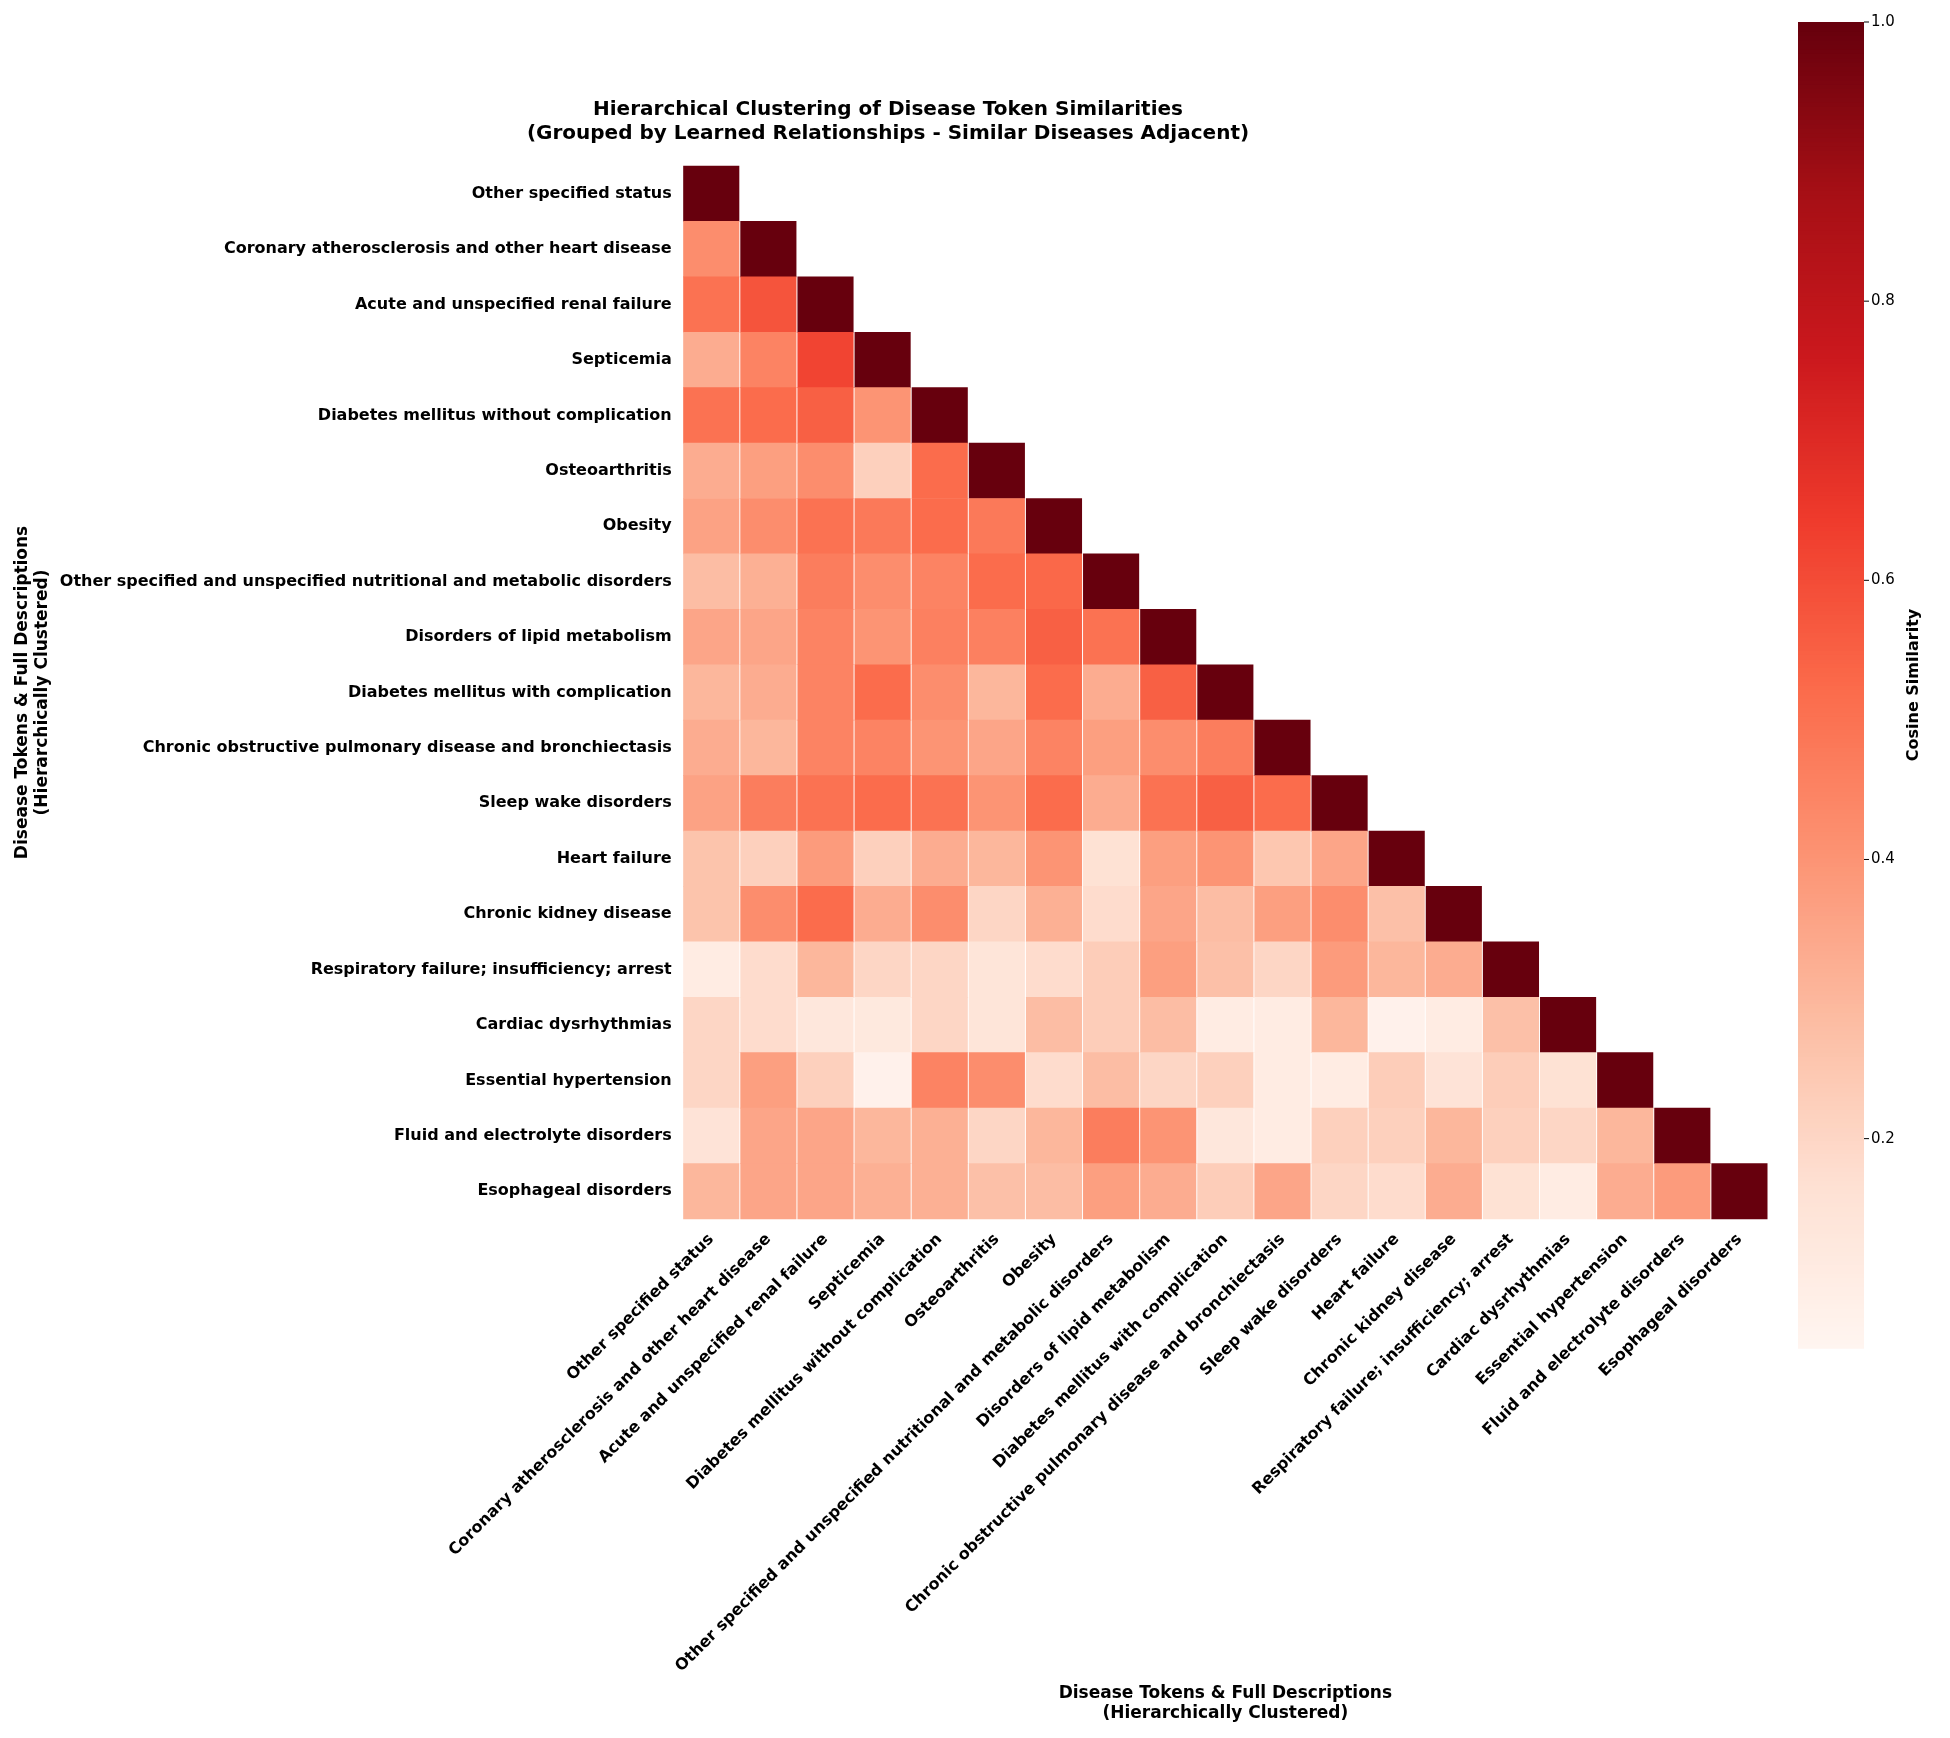  Describe the element at coordinates (31, 692) in the screenshot. I see `y-axis-title: Disease Tokens & Full Descriptions (Hierarchically Clustered)` at that location.